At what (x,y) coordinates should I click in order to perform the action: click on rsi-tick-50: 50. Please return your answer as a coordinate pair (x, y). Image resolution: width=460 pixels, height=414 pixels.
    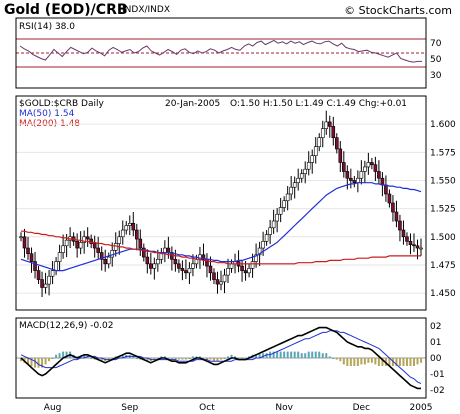
    Looking at the image, I should click on (436, 60).